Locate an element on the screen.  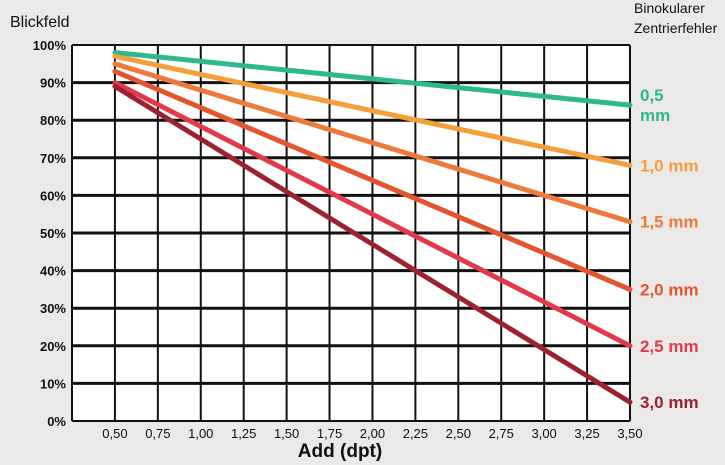
legend-title-line-1: Binokularer is located at coordinates (669, 8).